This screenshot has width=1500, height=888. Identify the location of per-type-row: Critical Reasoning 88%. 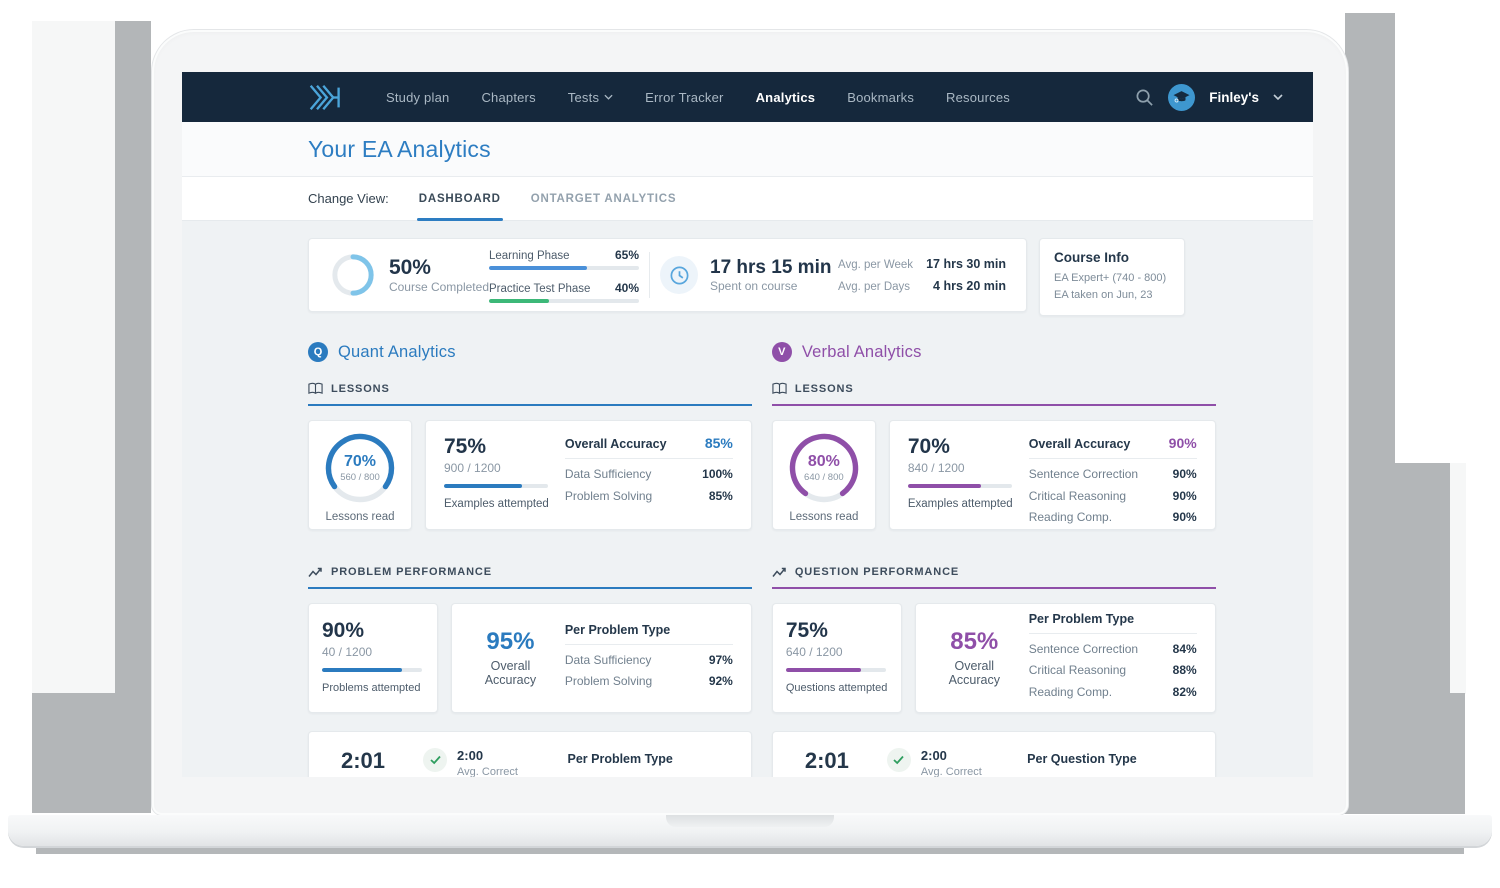
(1113, 670).